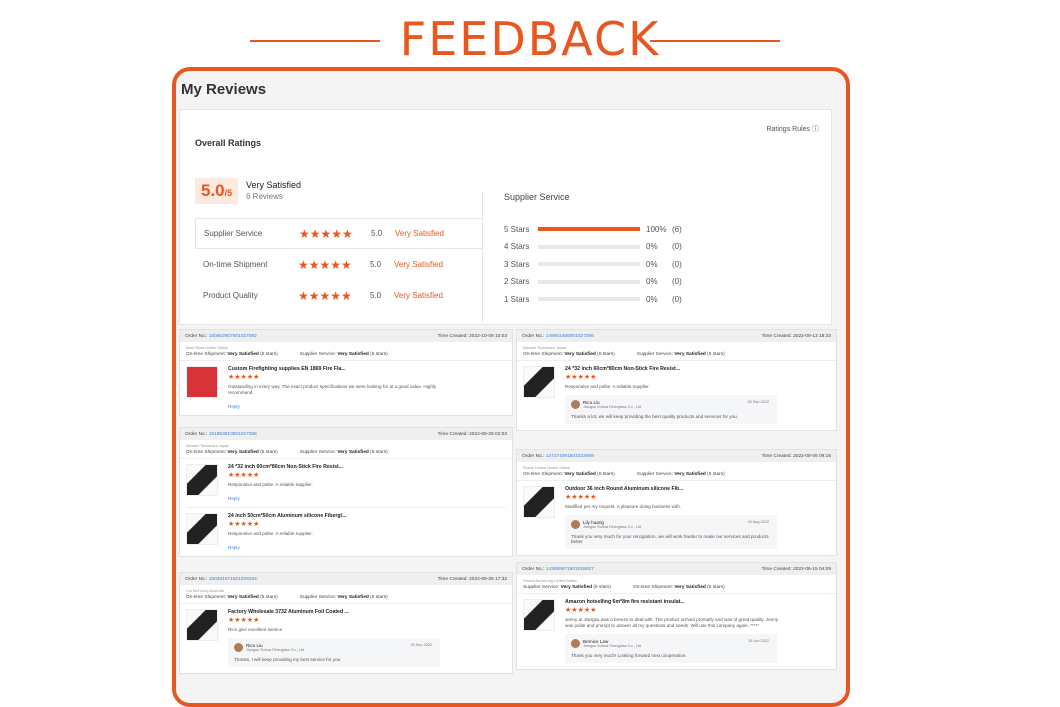 Image resolution: width=1060 pixels, height=707 pixels. I want to click on rating-value: 5.0, so click(376, 295).